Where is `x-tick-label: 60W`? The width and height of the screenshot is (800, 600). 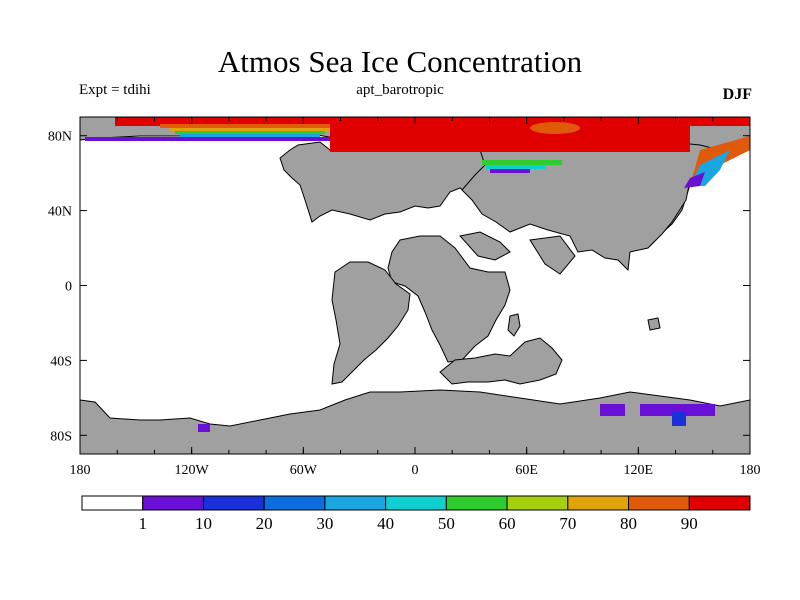
x-tick-label: 60W is located at coordinates (304, 470).